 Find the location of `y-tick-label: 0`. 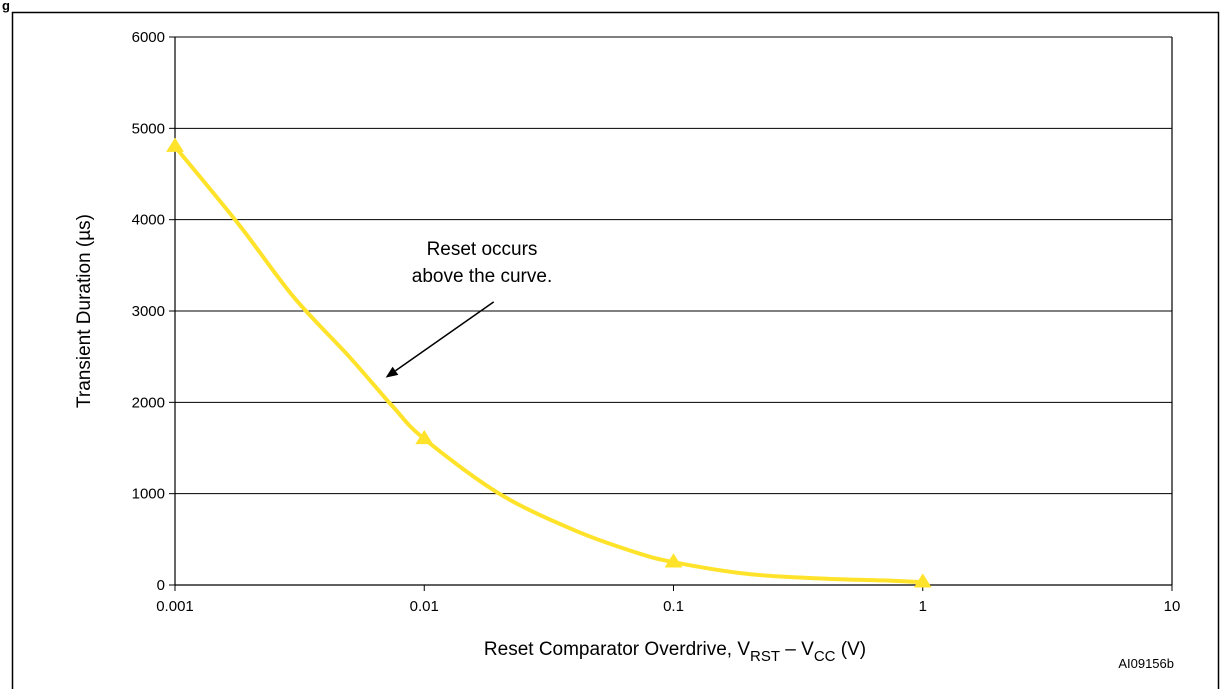

y-tick-label: 0 is located at coordinates (161, 585).